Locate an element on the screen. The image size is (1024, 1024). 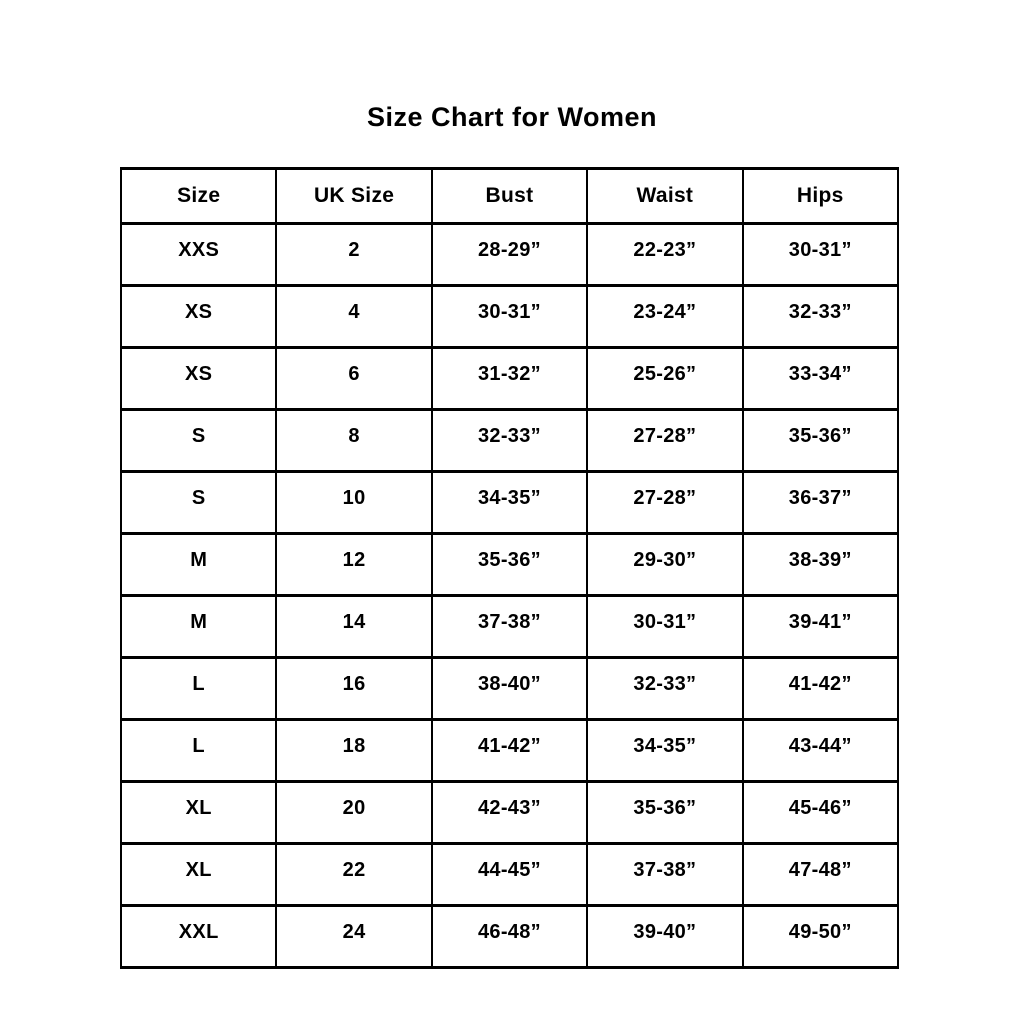
table-cell: 29-30” is located at coordinates (665, 564).